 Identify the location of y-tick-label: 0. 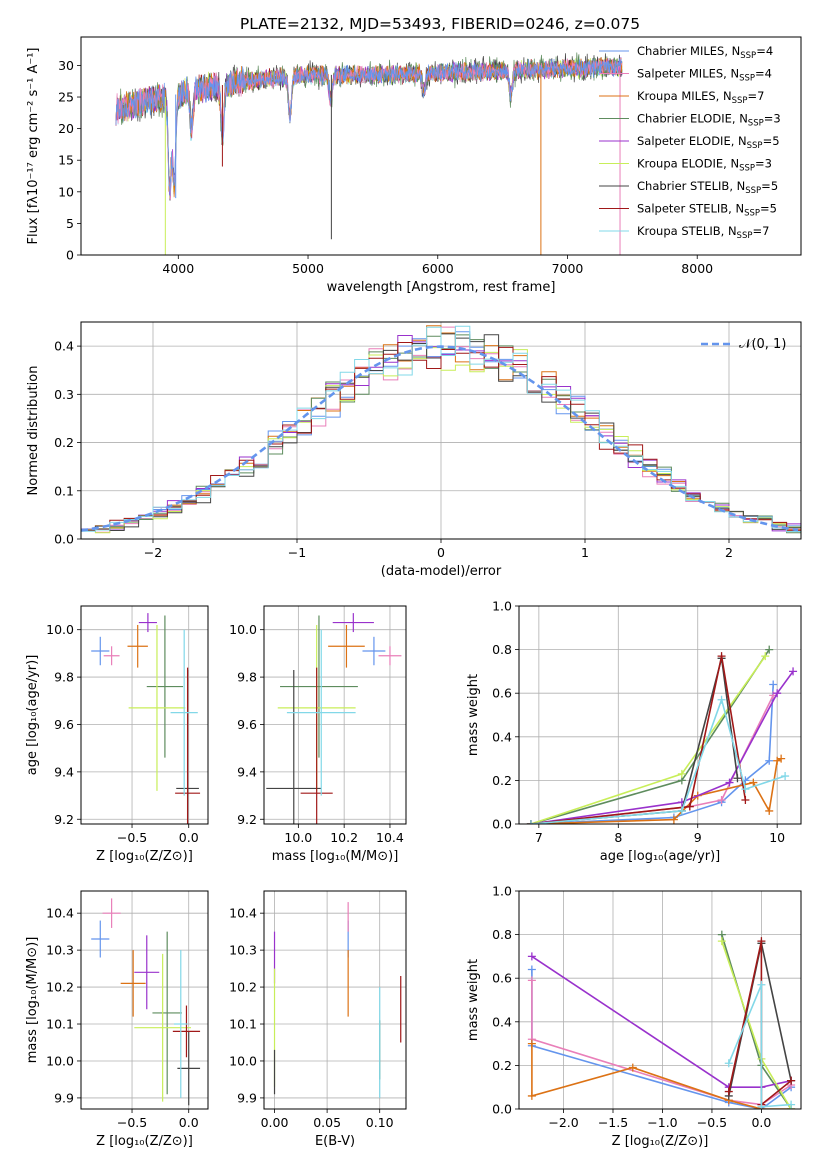
(70, 255).